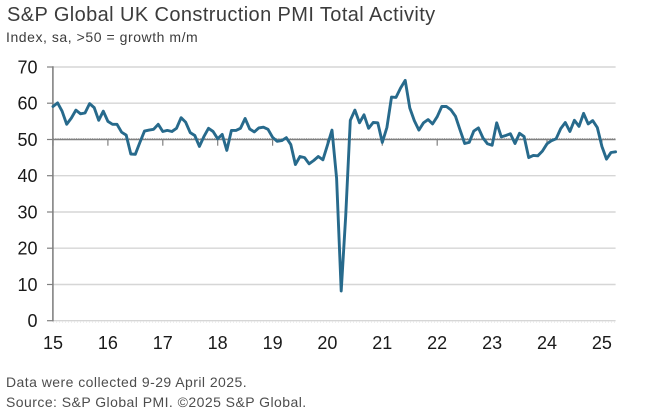 The width and height of the screenshot is (646, 420). Describe the element at coordinates (53, 343) in the screenshot. I see `svg-text: 15` at that location.